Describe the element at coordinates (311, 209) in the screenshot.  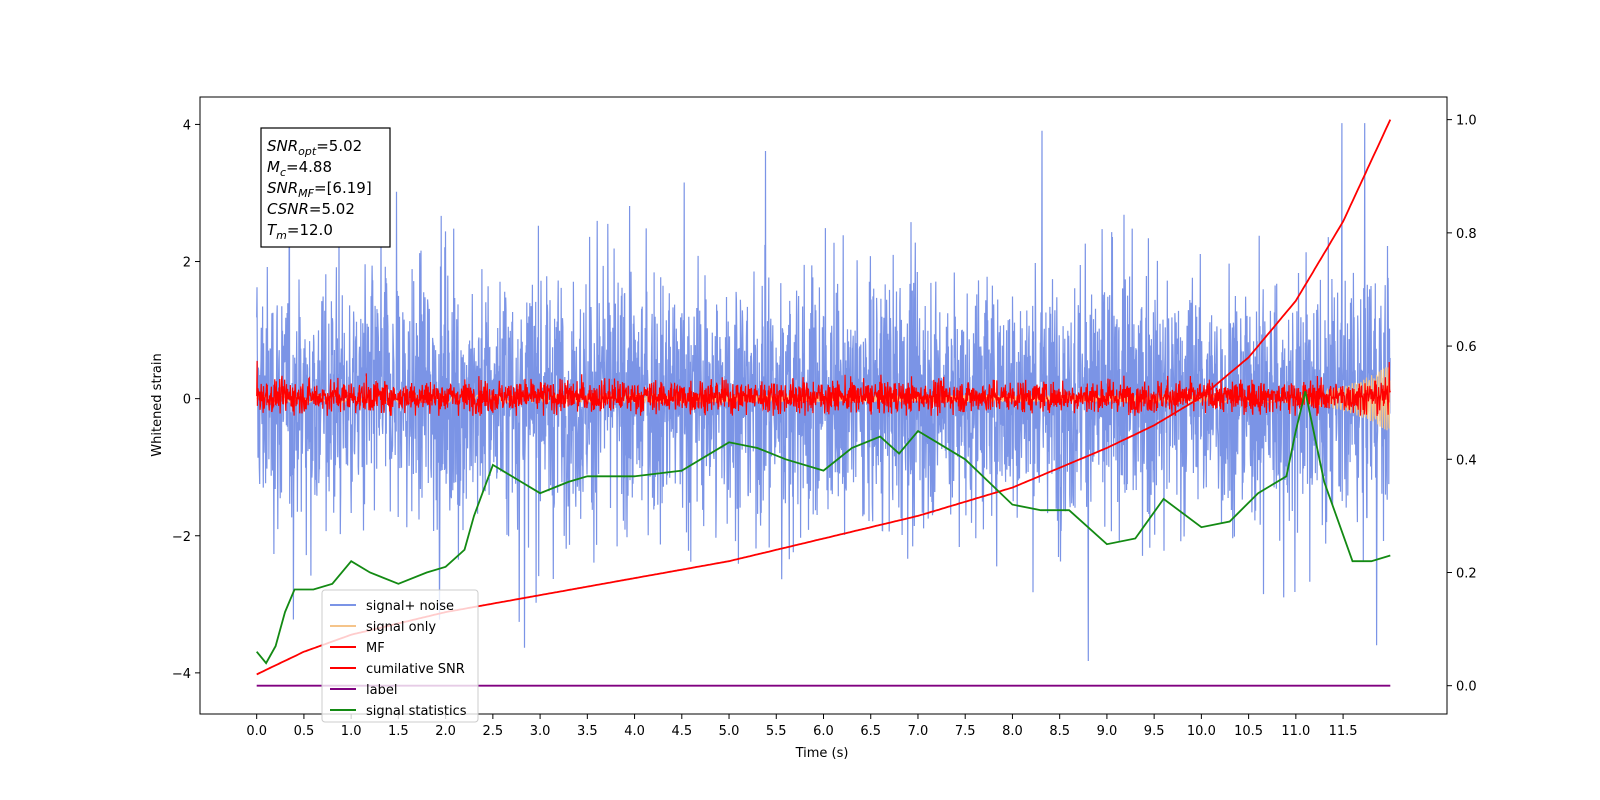
I see `annotation-line: CSNR=5.02` at that location.